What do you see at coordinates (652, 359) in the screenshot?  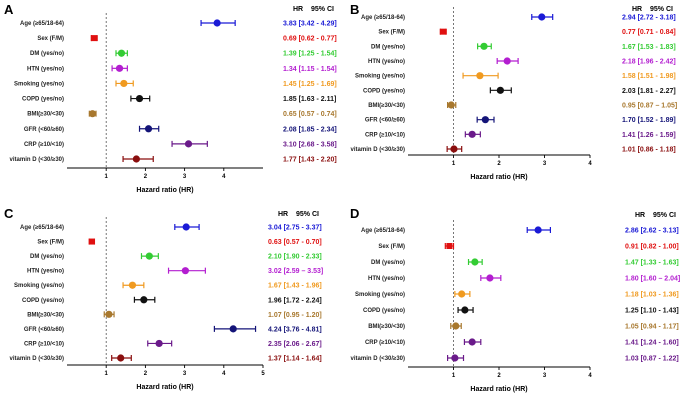 I see `hr-ci-value: 1.03 [0.87 - 1.22]` at bounding box center [652, 359].